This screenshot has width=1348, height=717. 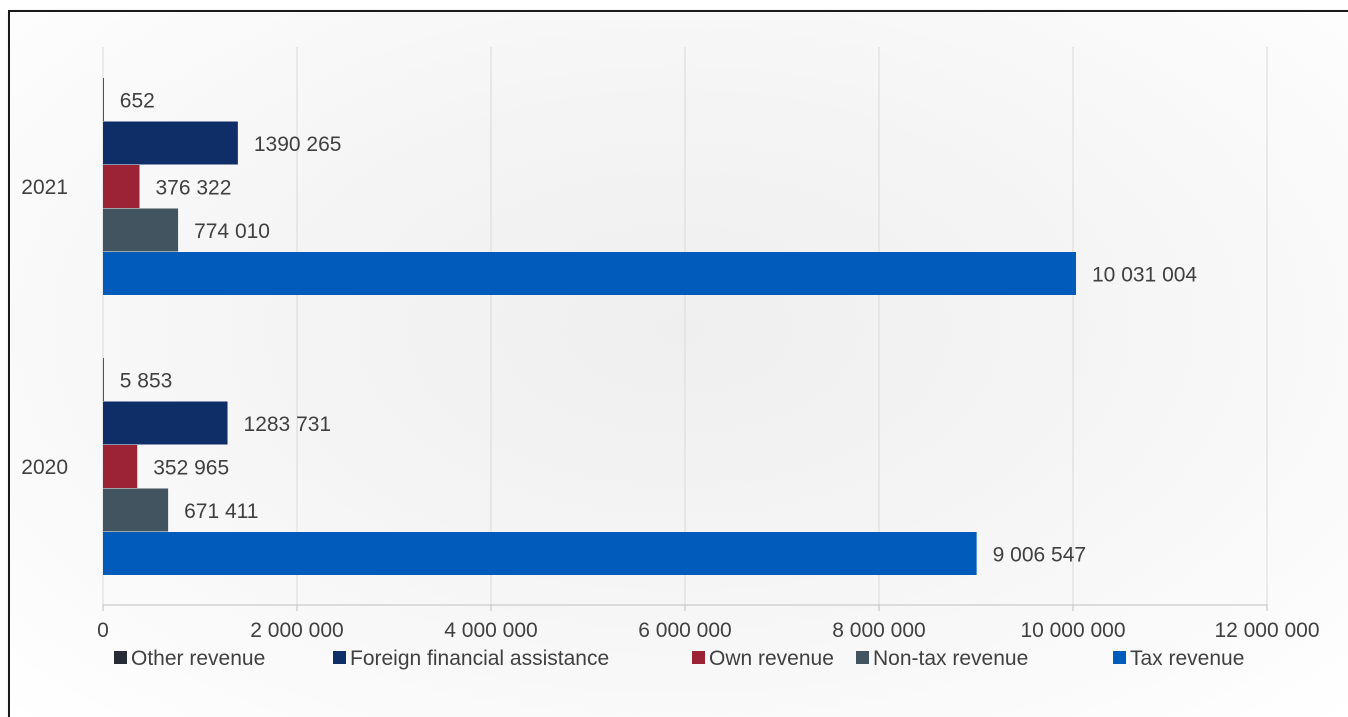 I want to click on x-tick-label: 0, so click(x=103, y=630).